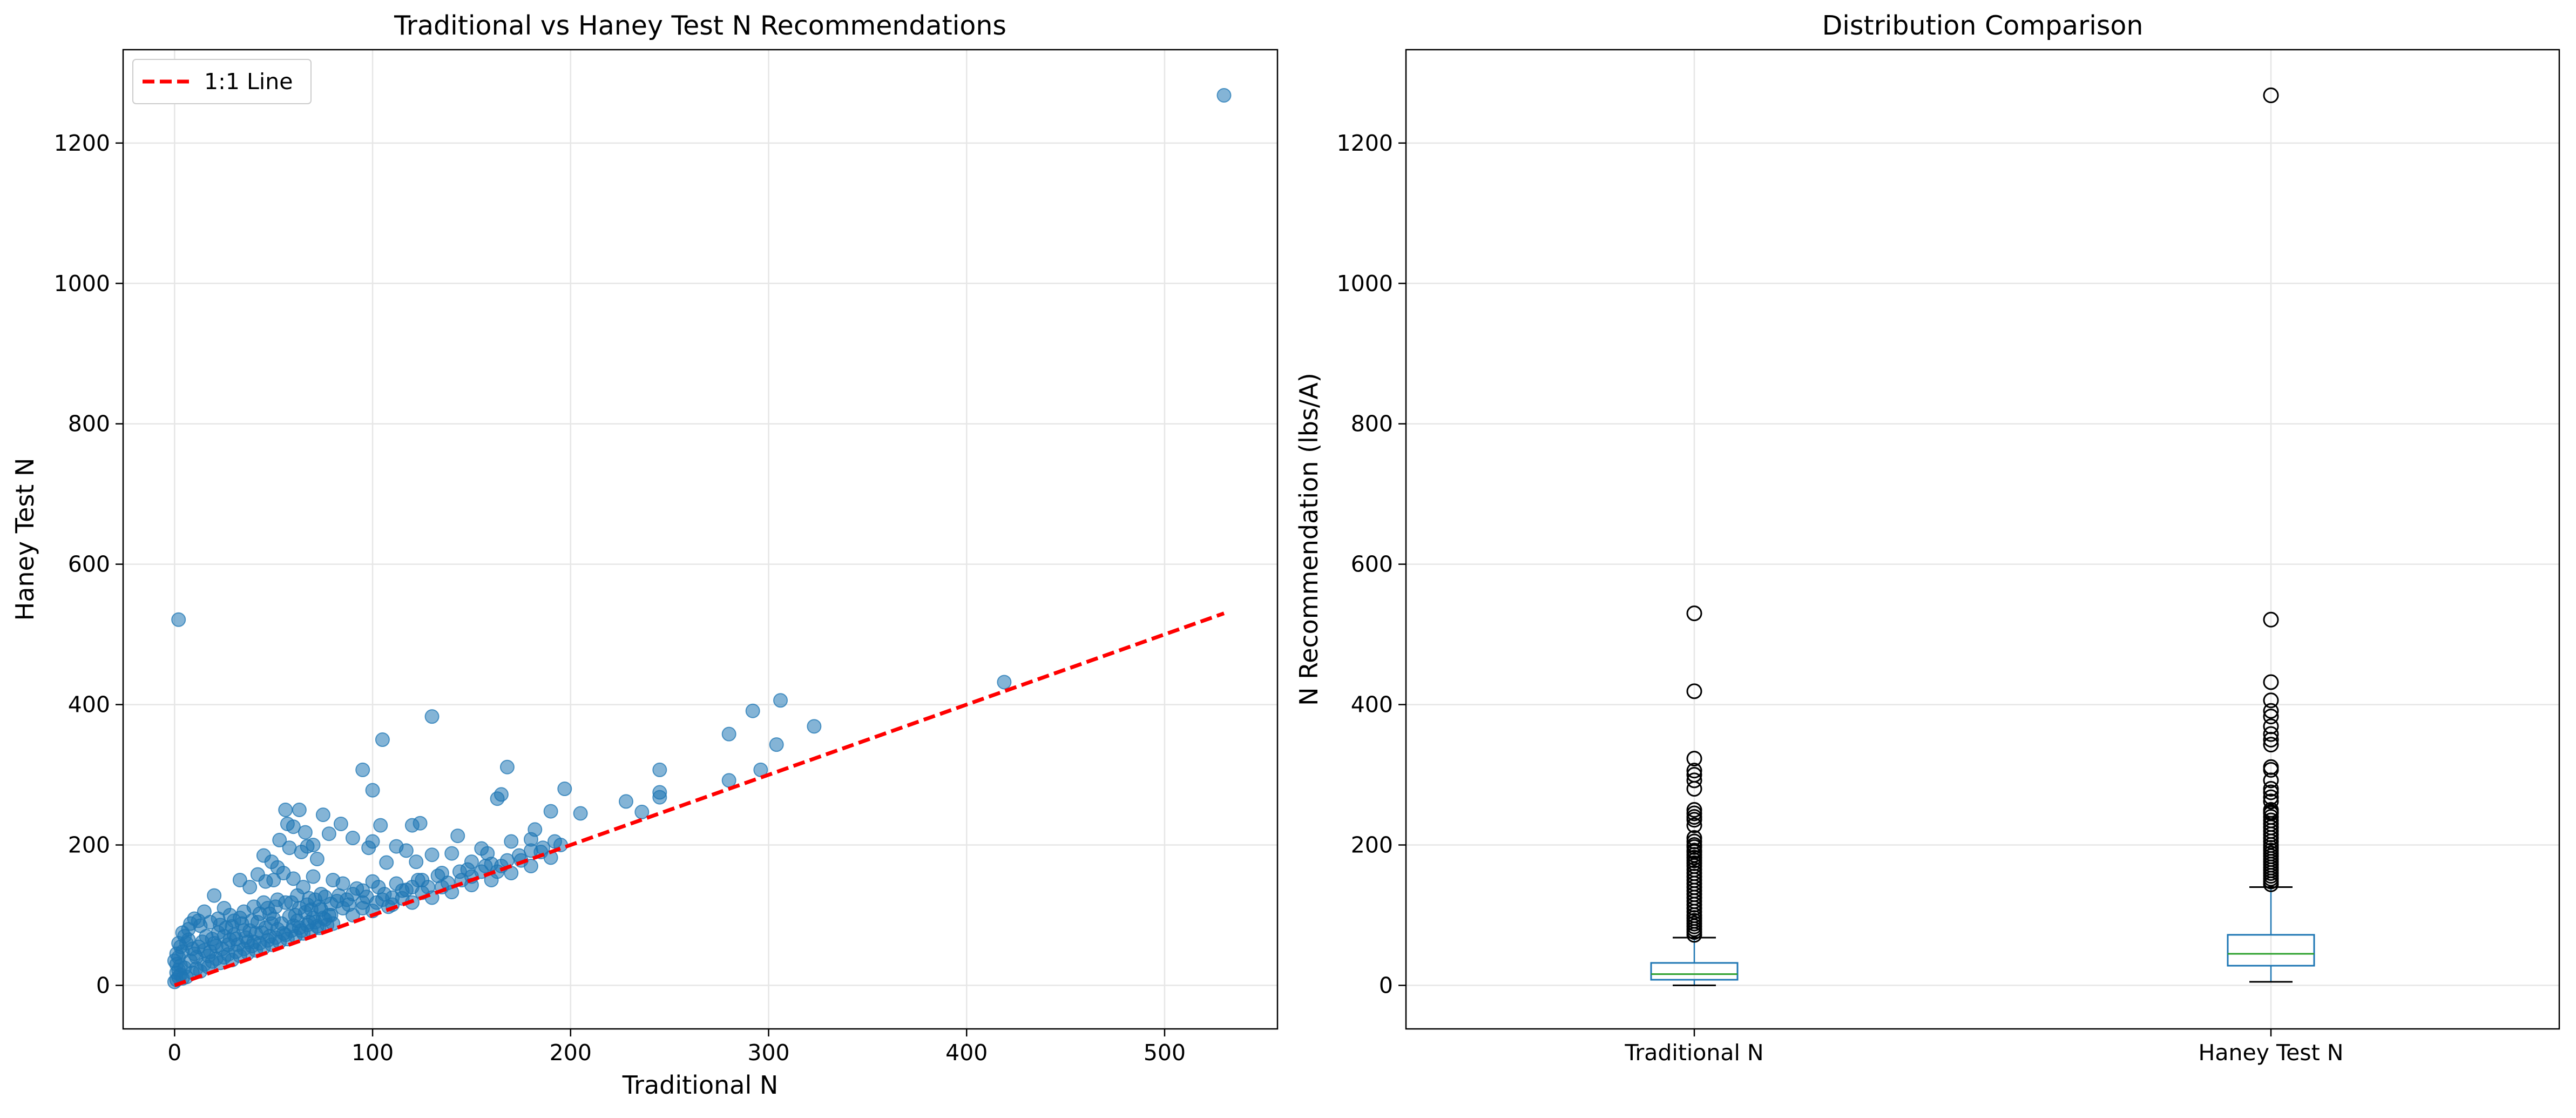  Describe the element at coordinates (571, 1053) in the screenshot. I see `scatter-x-tick-label: 200` at that location.